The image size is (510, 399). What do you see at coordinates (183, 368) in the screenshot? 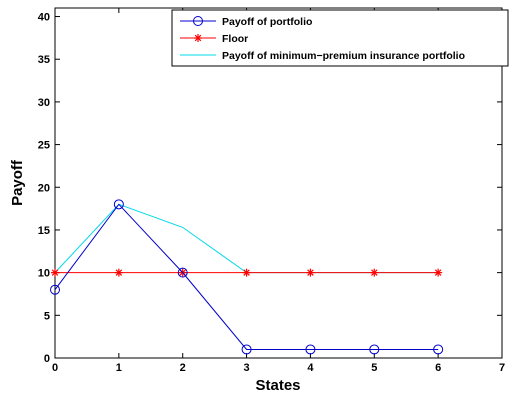
I see `x-tick-label: 2` at bounding box center [183, 368].